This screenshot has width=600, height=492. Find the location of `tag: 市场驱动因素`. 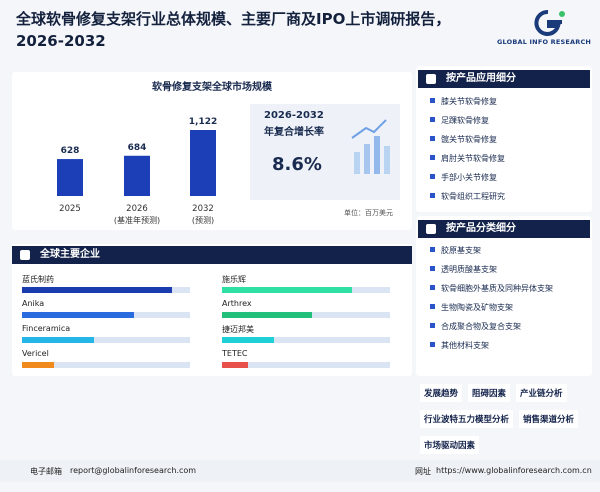

tag: 市场驱动因素 is located at coordinates (450, 445).